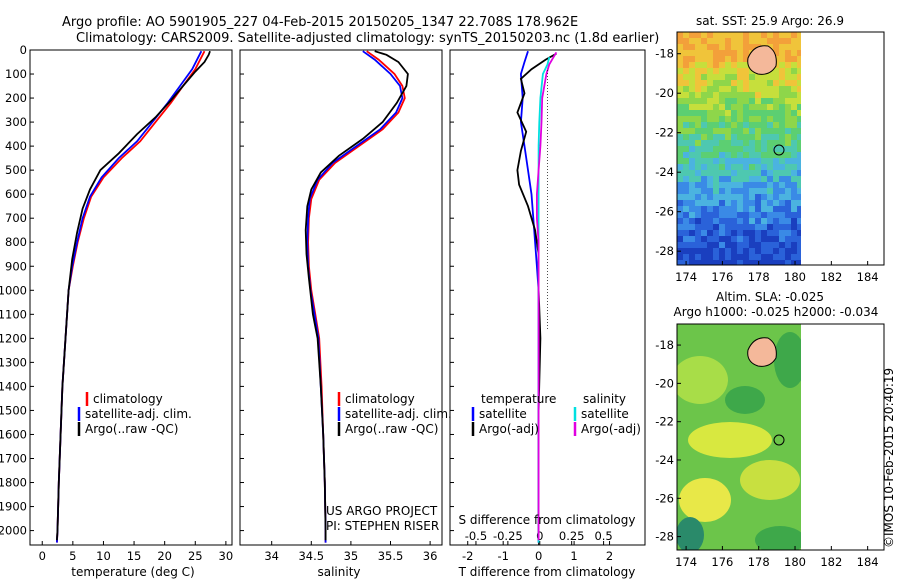 Image resolution: width=900 pixels, height=580 pixels. I want to click on x-tick-label: 25, so click(195, 556).